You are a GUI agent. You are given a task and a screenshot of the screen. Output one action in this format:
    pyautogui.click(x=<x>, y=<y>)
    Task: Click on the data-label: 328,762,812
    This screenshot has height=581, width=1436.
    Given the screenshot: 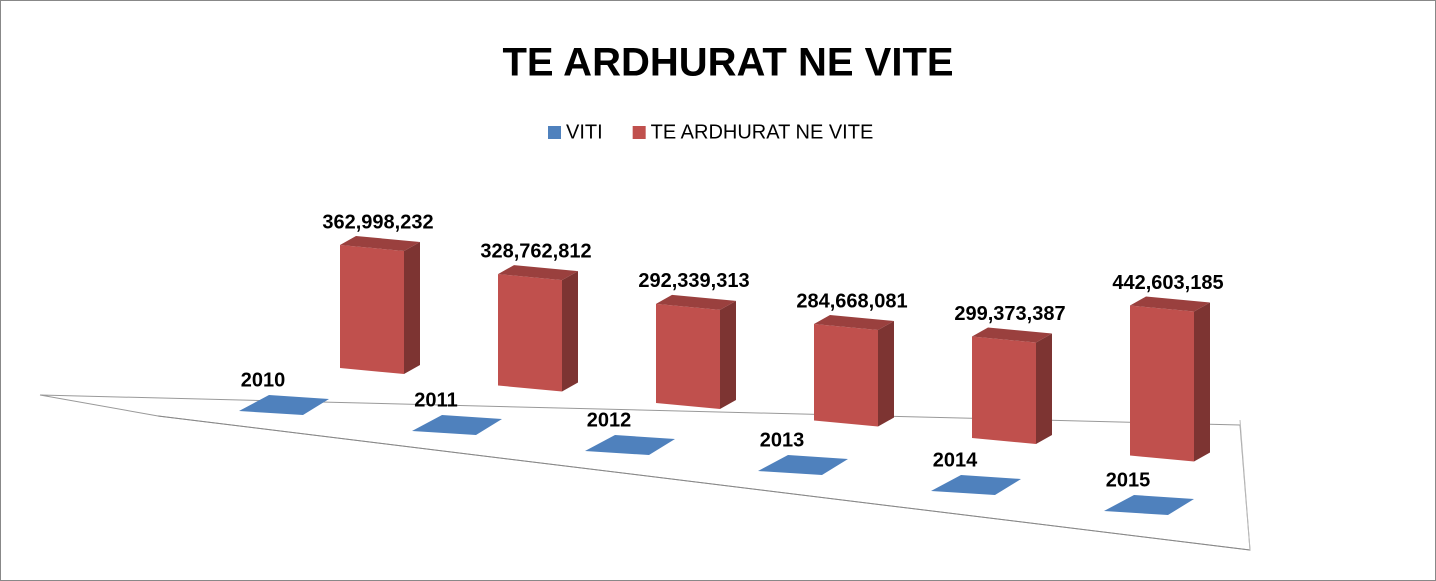 What is the action you would take?
    pyautogui.click(x=535, y=251)
    